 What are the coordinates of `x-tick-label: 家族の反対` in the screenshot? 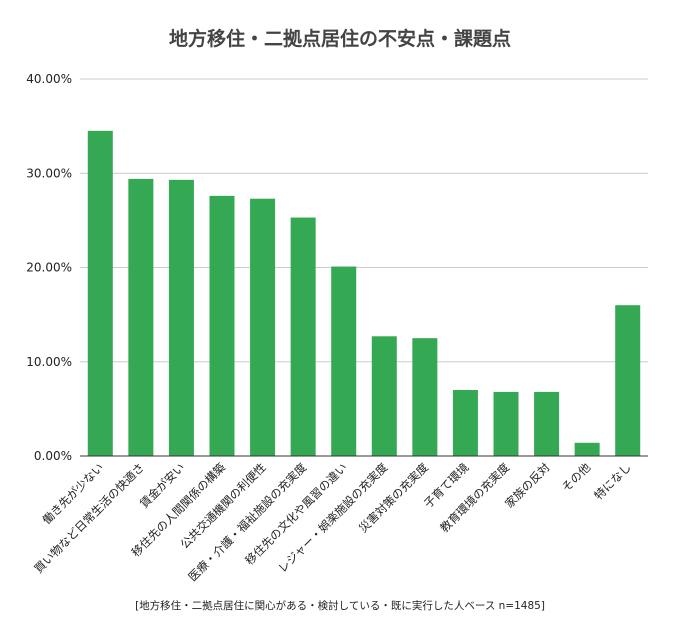 It's located at (527, 485).